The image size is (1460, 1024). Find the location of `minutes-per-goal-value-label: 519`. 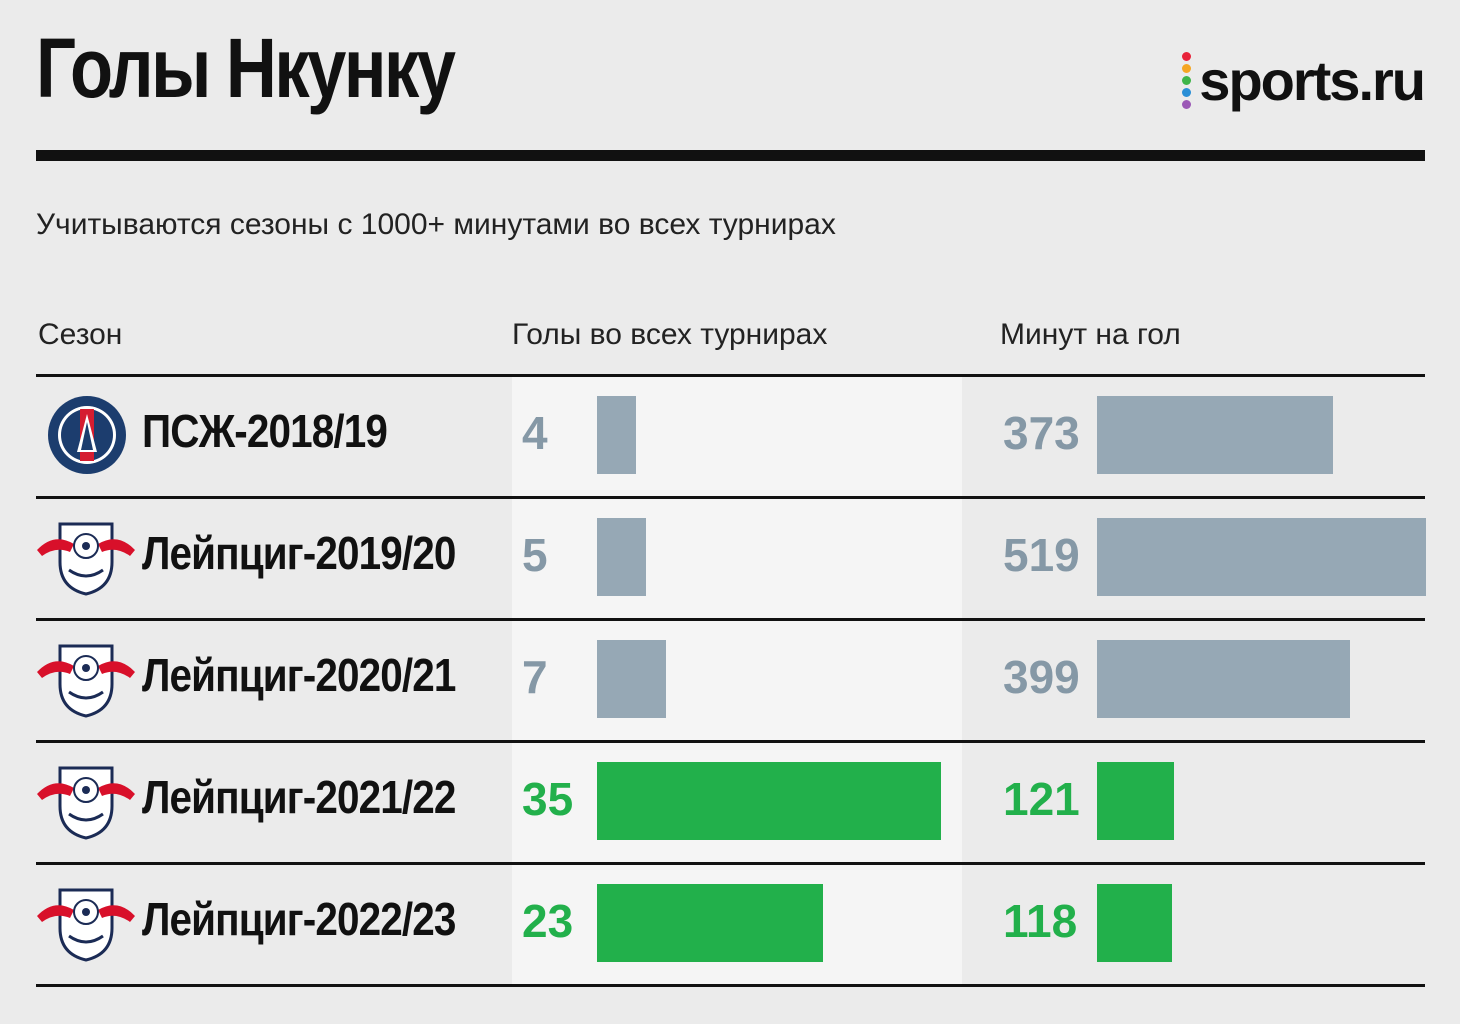

minutes-per-goal-value-label: 519 is located at coordinates (1041, 555).